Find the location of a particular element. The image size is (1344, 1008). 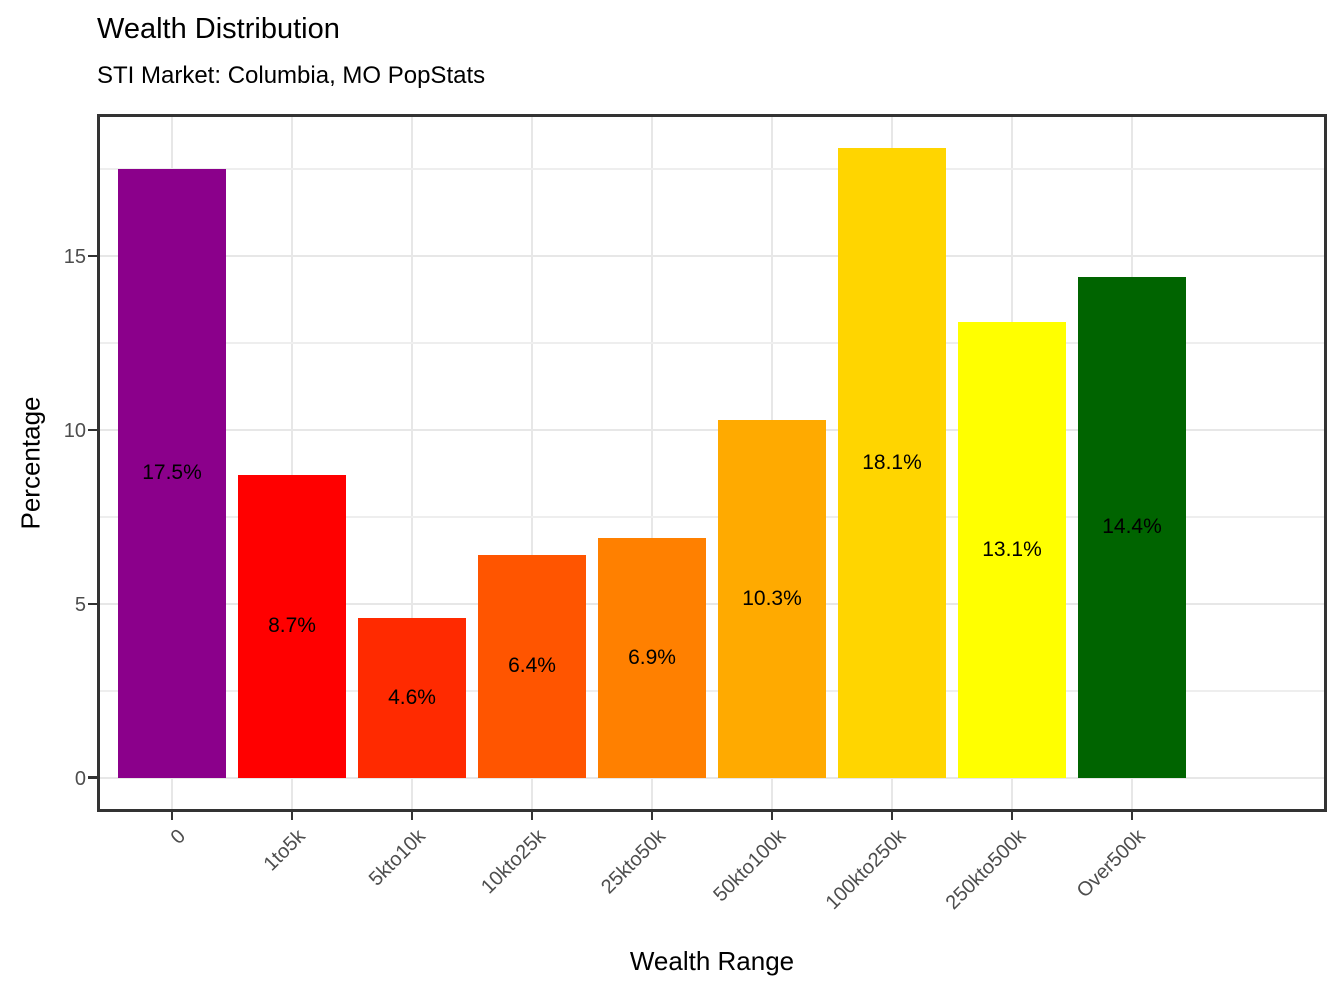

bar-250kto500k: 13.1% is located at coordinates (1012, 550).